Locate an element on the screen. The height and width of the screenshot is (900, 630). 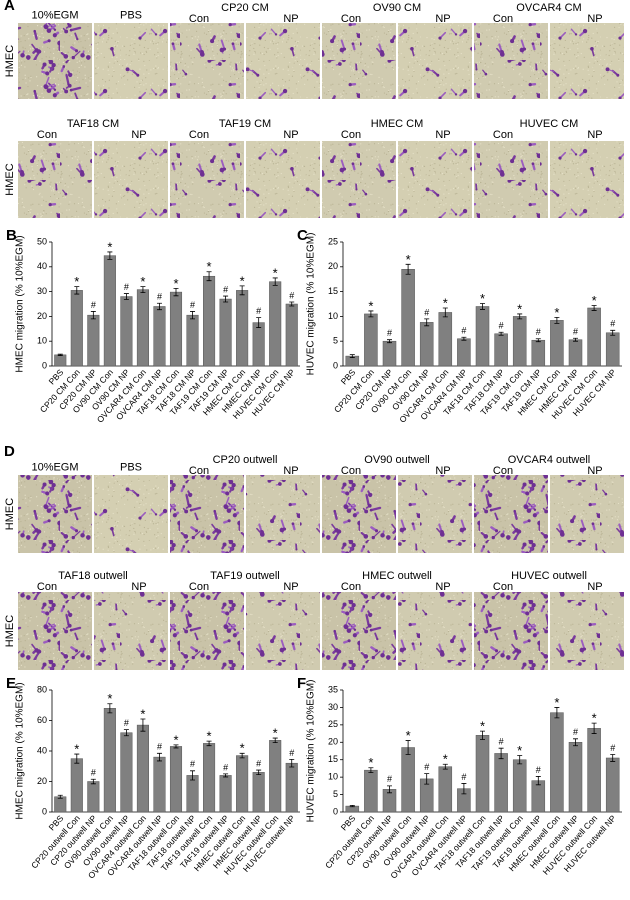
y-tick-label: 30 is located at coordinates (333, 707).